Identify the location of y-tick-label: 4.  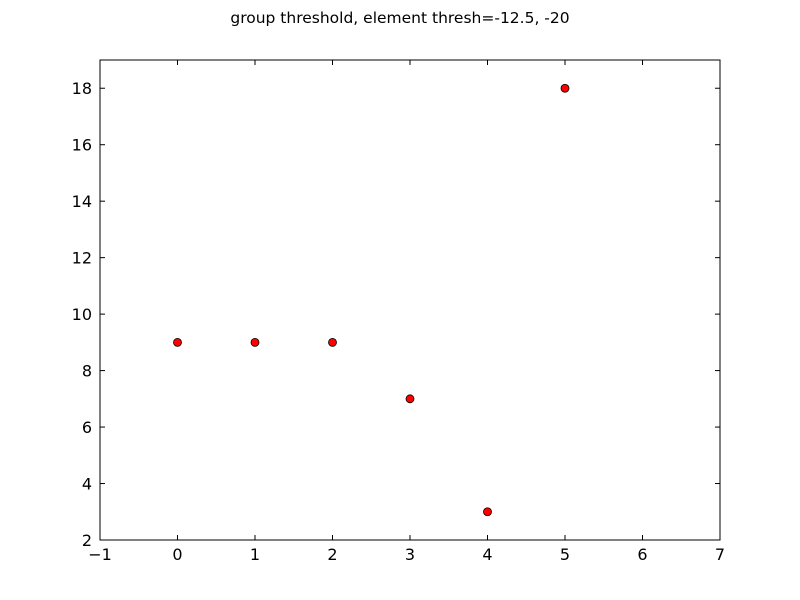
(87, 484).